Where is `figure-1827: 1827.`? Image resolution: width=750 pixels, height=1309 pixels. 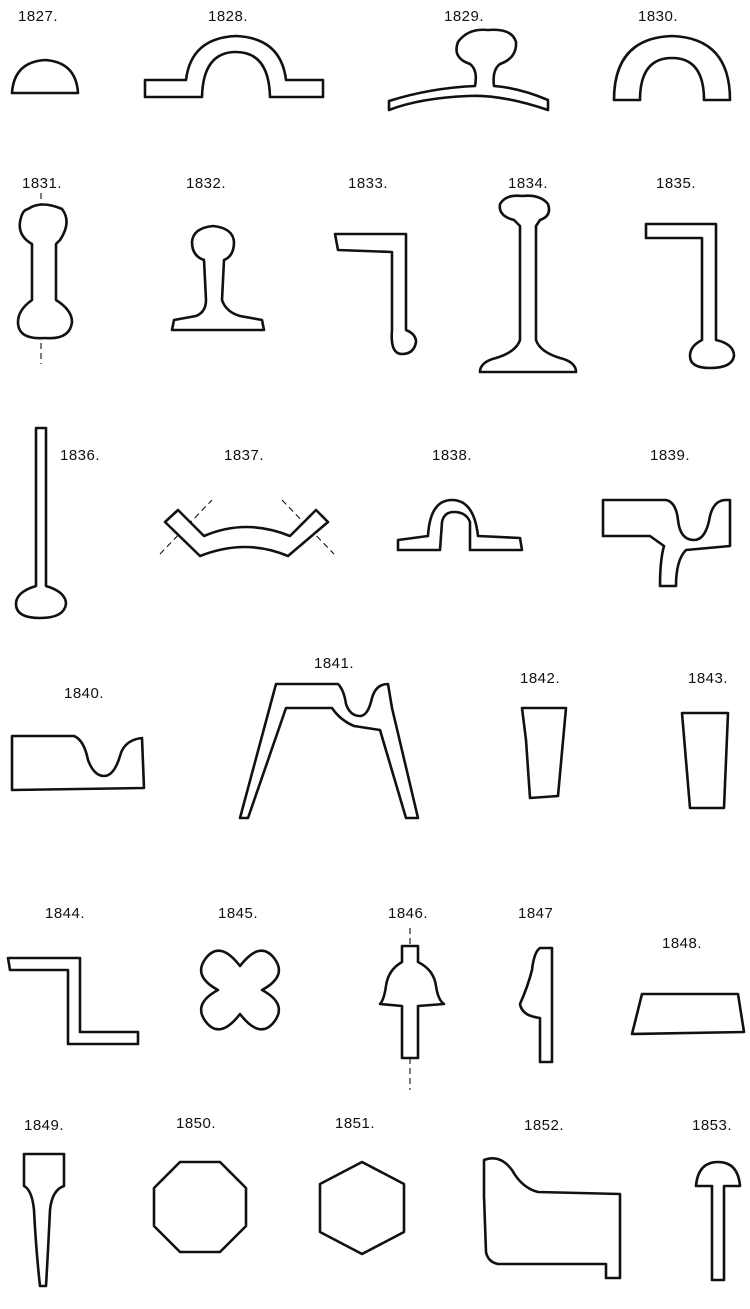 figure-1827: 1827. is located at coordinates (45, 51).